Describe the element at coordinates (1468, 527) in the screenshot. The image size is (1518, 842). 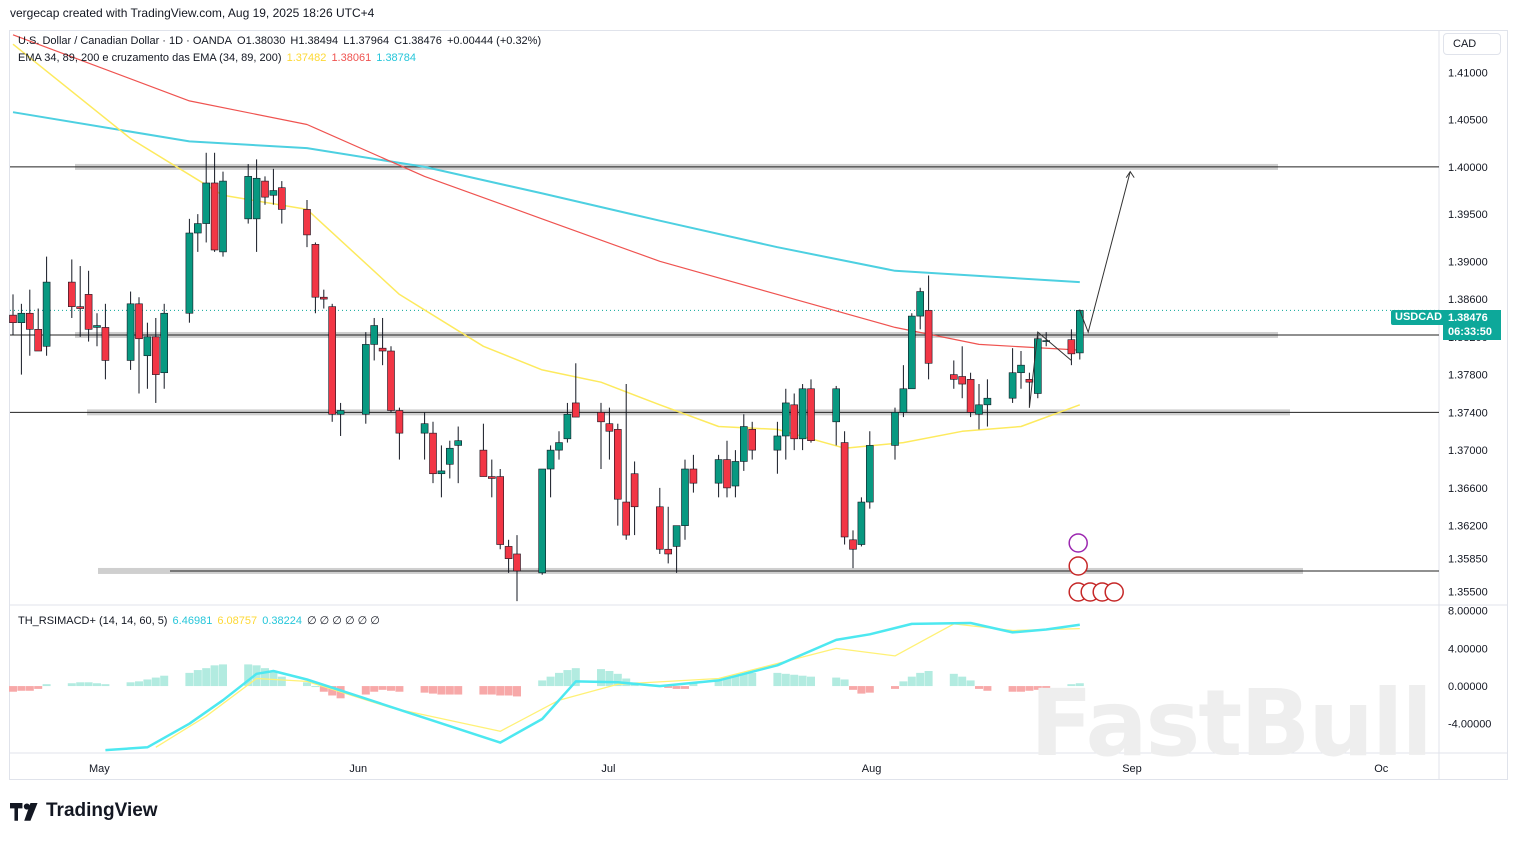
I see `y-tick-label: 1.36200` at that location.